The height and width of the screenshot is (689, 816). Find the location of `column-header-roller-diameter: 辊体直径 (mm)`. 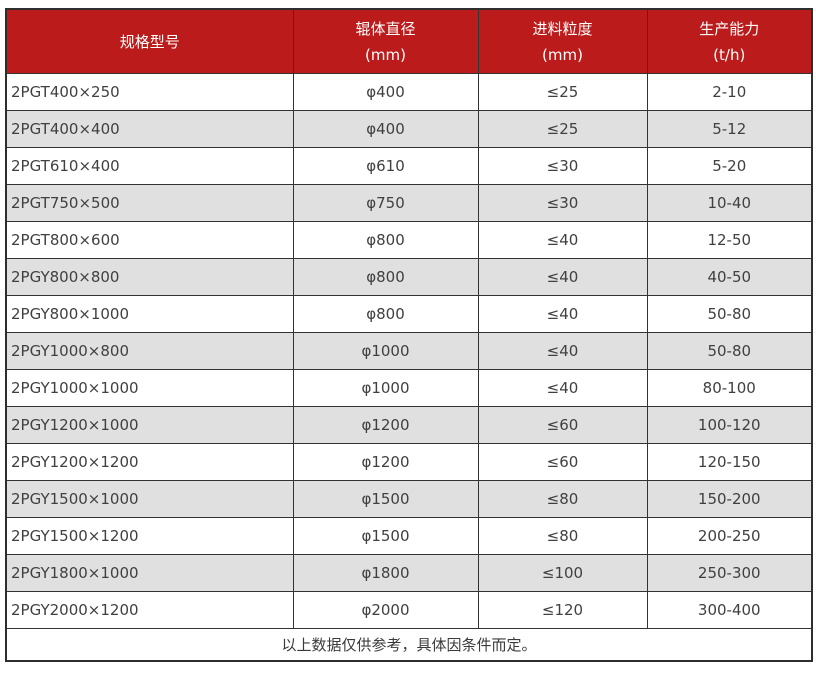

column-header-roller-diameter: 辊体直径 (mm) is located at coordinates (385, 41).